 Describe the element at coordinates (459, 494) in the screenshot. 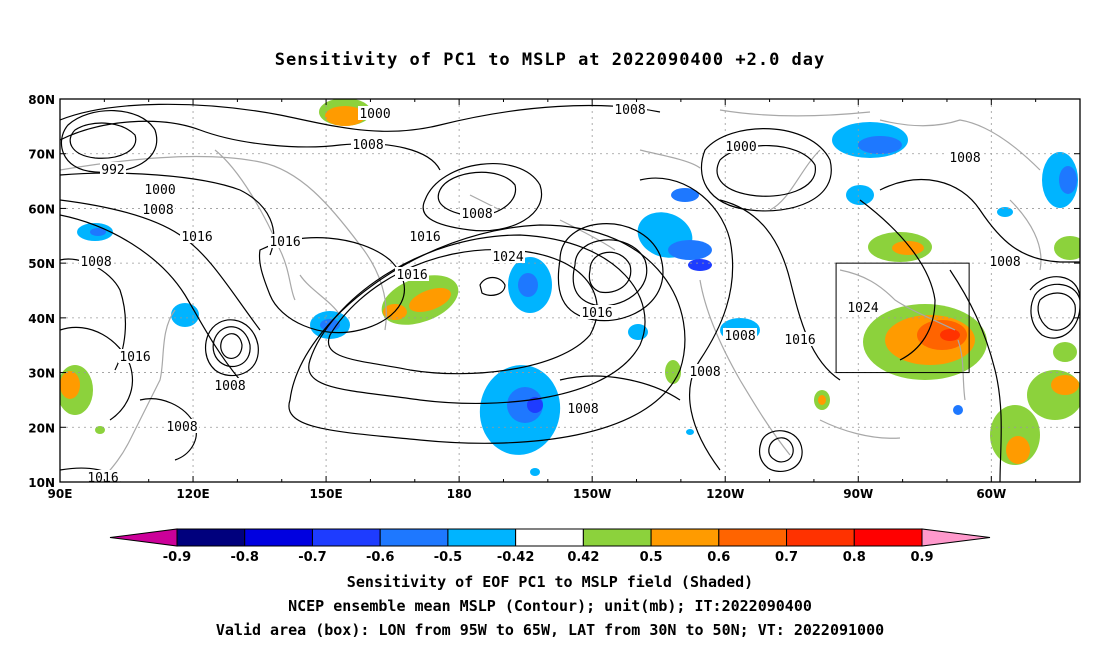

I see `x-tick-label: 180` at that location.